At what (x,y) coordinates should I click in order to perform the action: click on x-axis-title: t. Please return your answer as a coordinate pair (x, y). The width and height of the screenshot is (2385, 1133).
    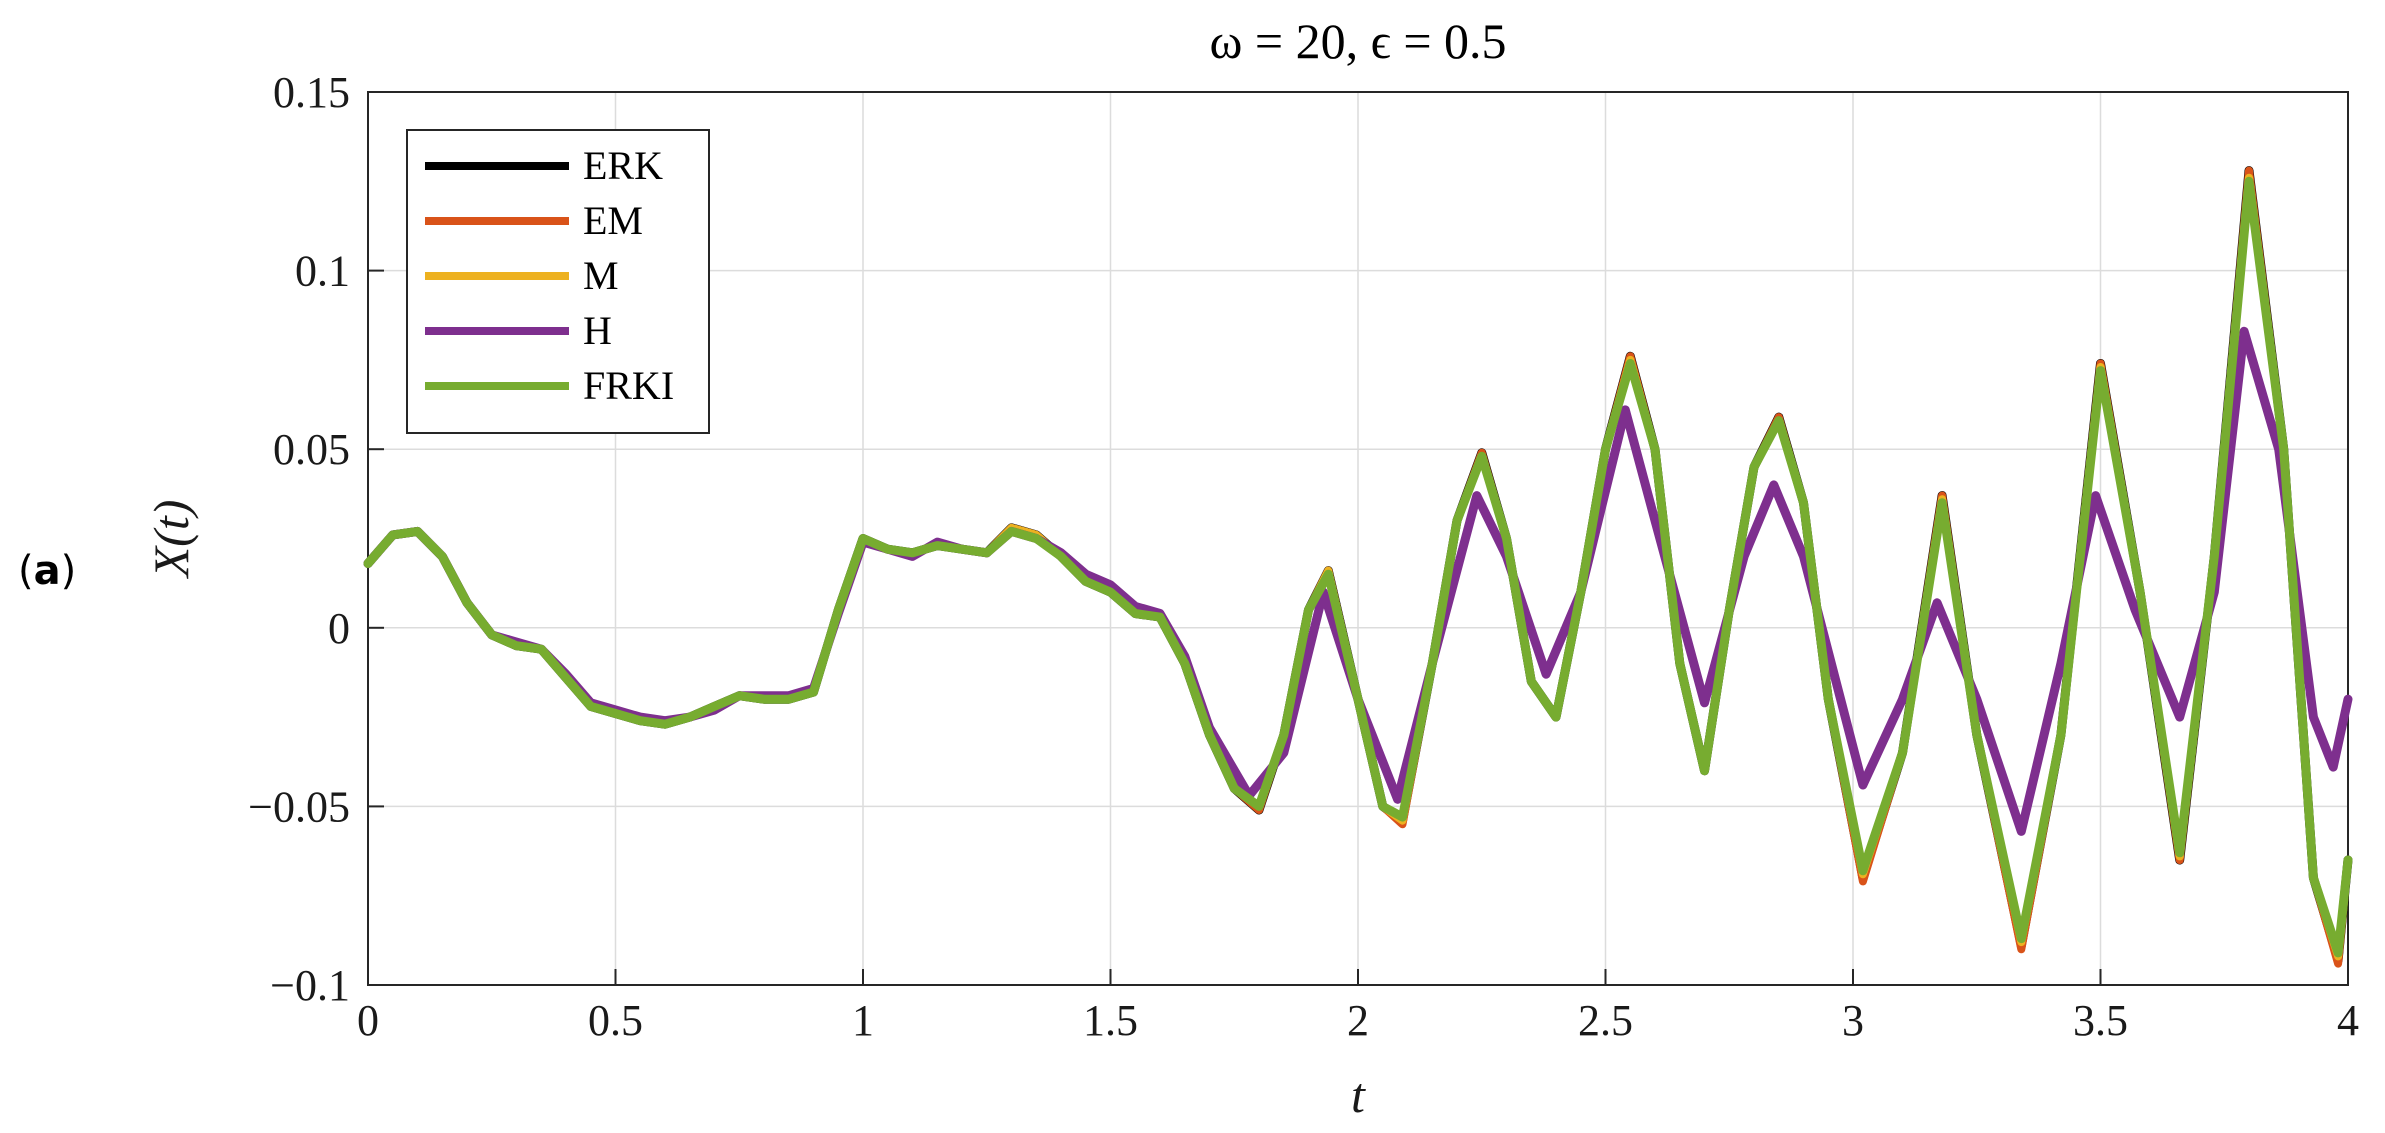
    Looking at the image, I should click on (1358, 1095).